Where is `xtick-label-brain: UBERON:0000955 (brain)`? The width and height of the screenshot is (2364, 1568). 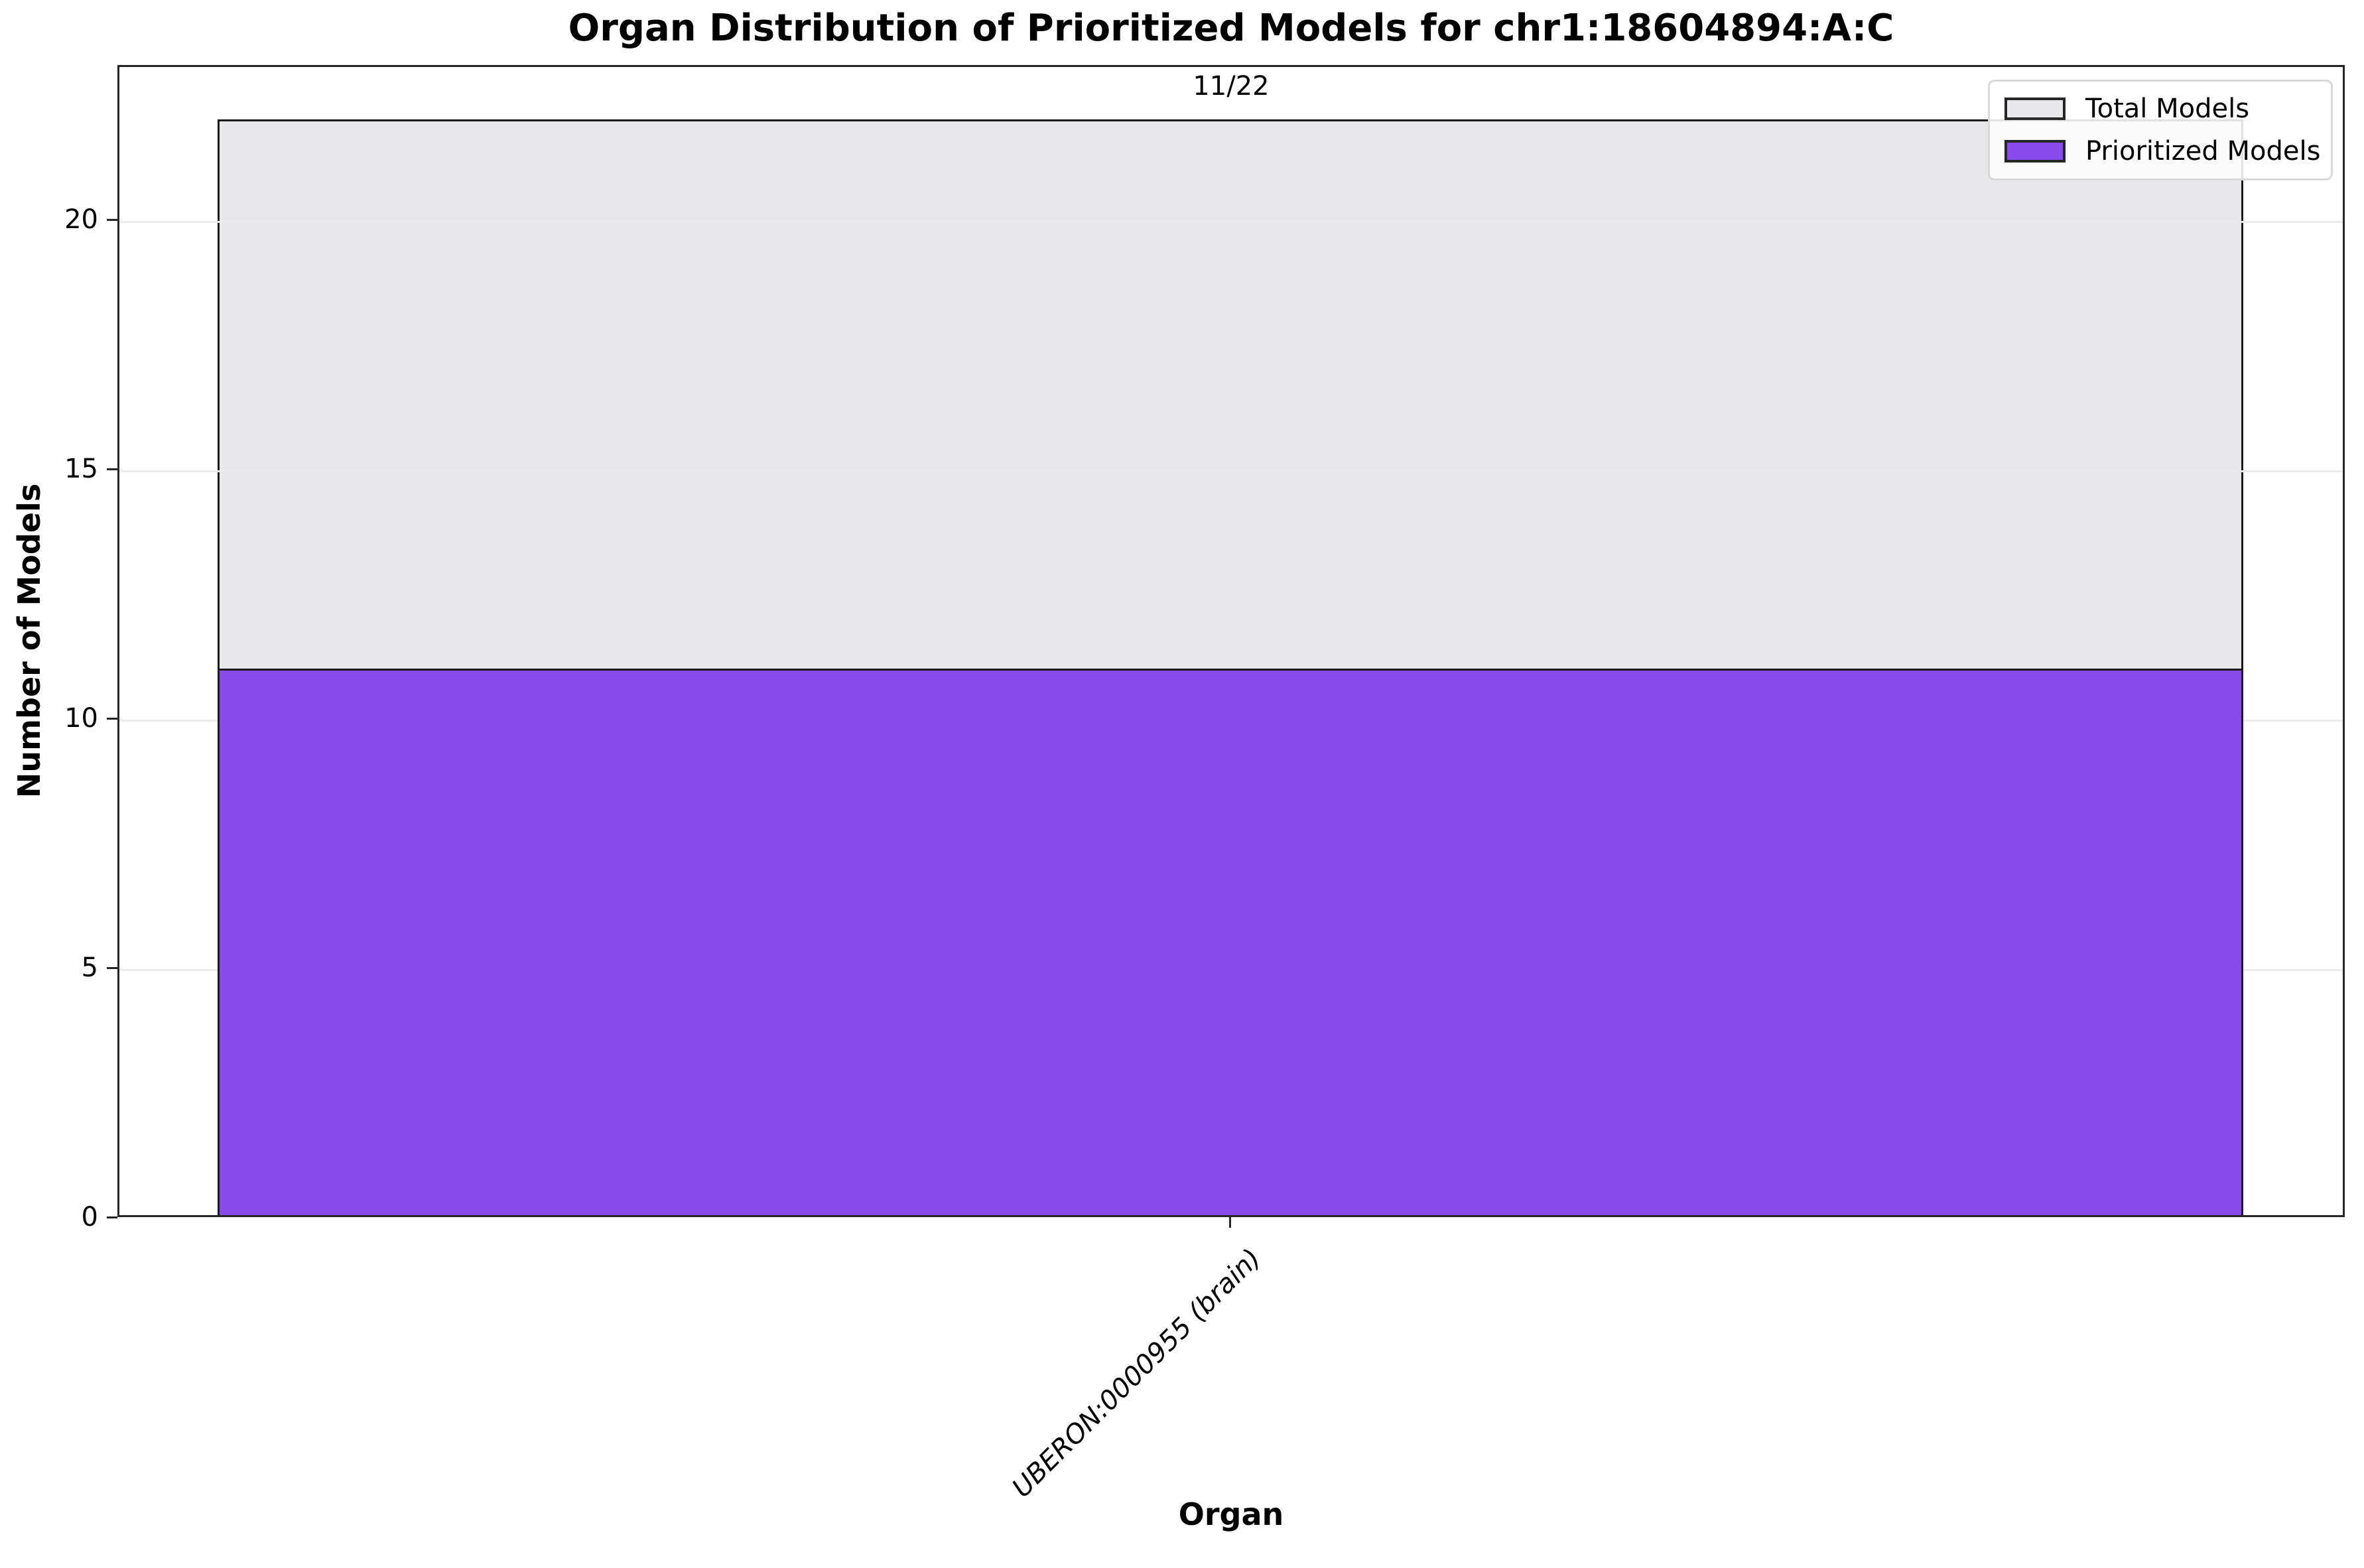 xtick-label-brain: UBERON:0000955 (brain) is located at coordinates (1137, 1373).